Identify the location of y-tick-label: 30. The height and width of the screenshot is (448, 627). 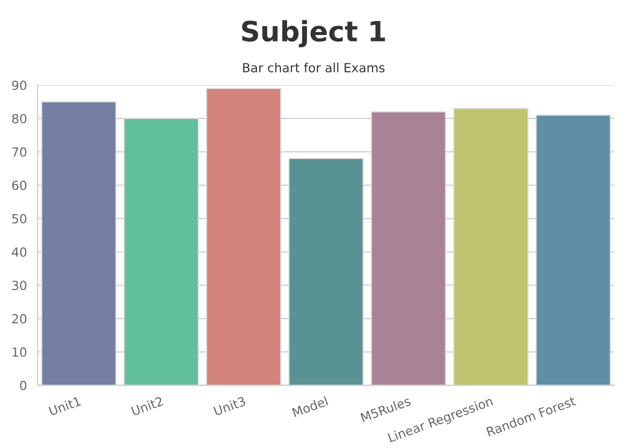
(19, 285).